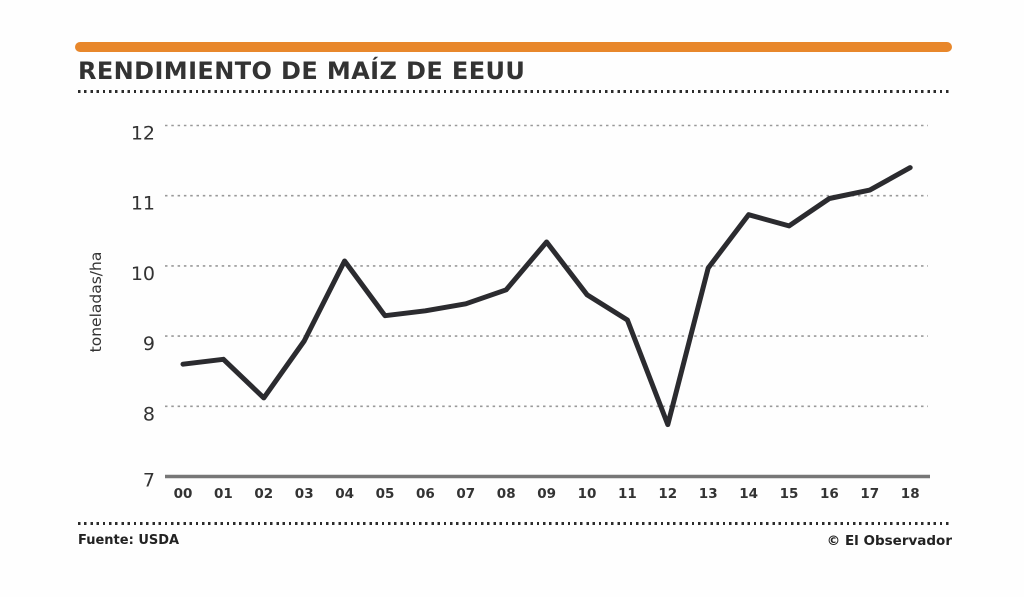 The height and width of the screenshot is (597, 1024). What do you see at coordinates (546, 494) in the screenshot?
I see `x-tick-label-09: 09` at bounding box center [546, 494].